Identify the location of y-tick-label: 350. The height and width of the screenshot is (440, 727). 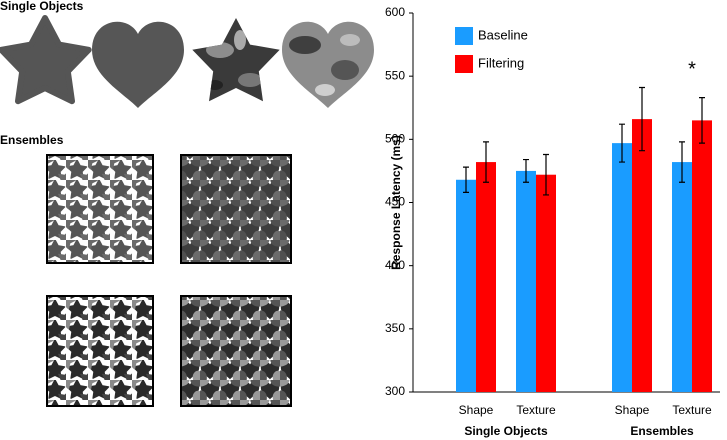
(395, 328).